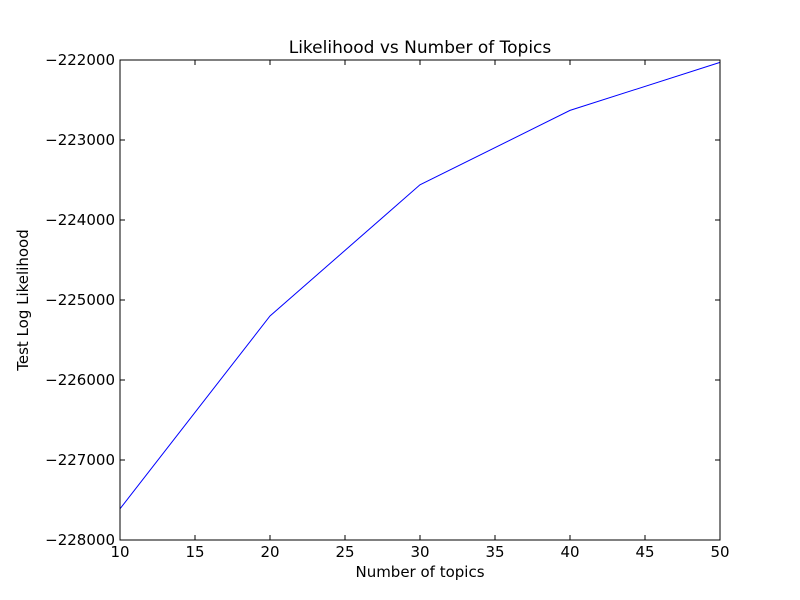 This screenshot has width=800, height=600. What do you see at coordinates (419, 572) in the screenshot?
I see `x-axis-label: Number of topics` at bounding box center [419, 572].